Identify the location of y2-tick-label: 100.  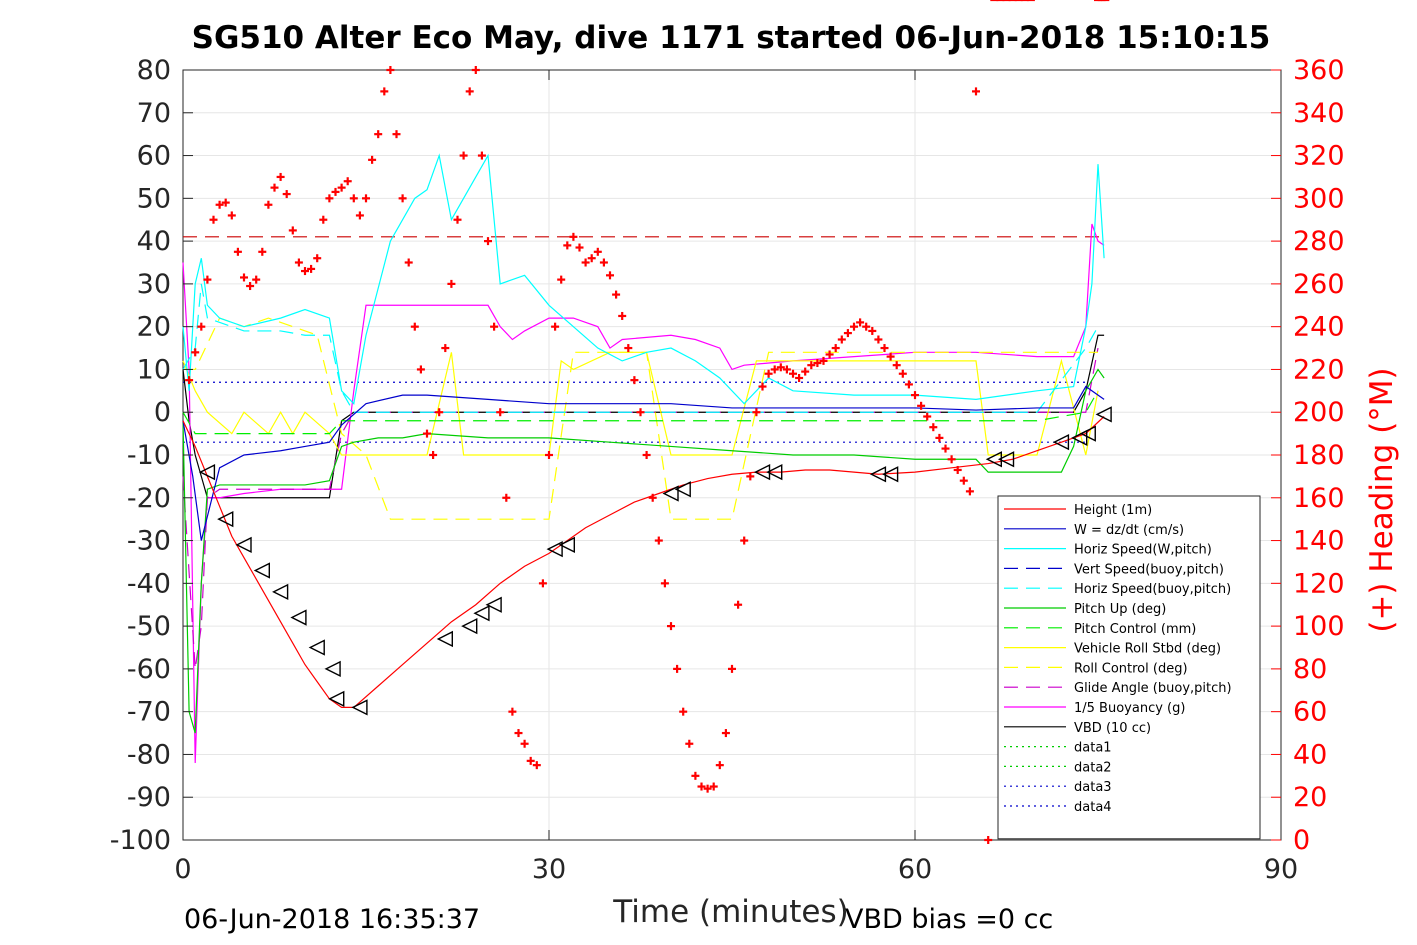
(1319, 626).